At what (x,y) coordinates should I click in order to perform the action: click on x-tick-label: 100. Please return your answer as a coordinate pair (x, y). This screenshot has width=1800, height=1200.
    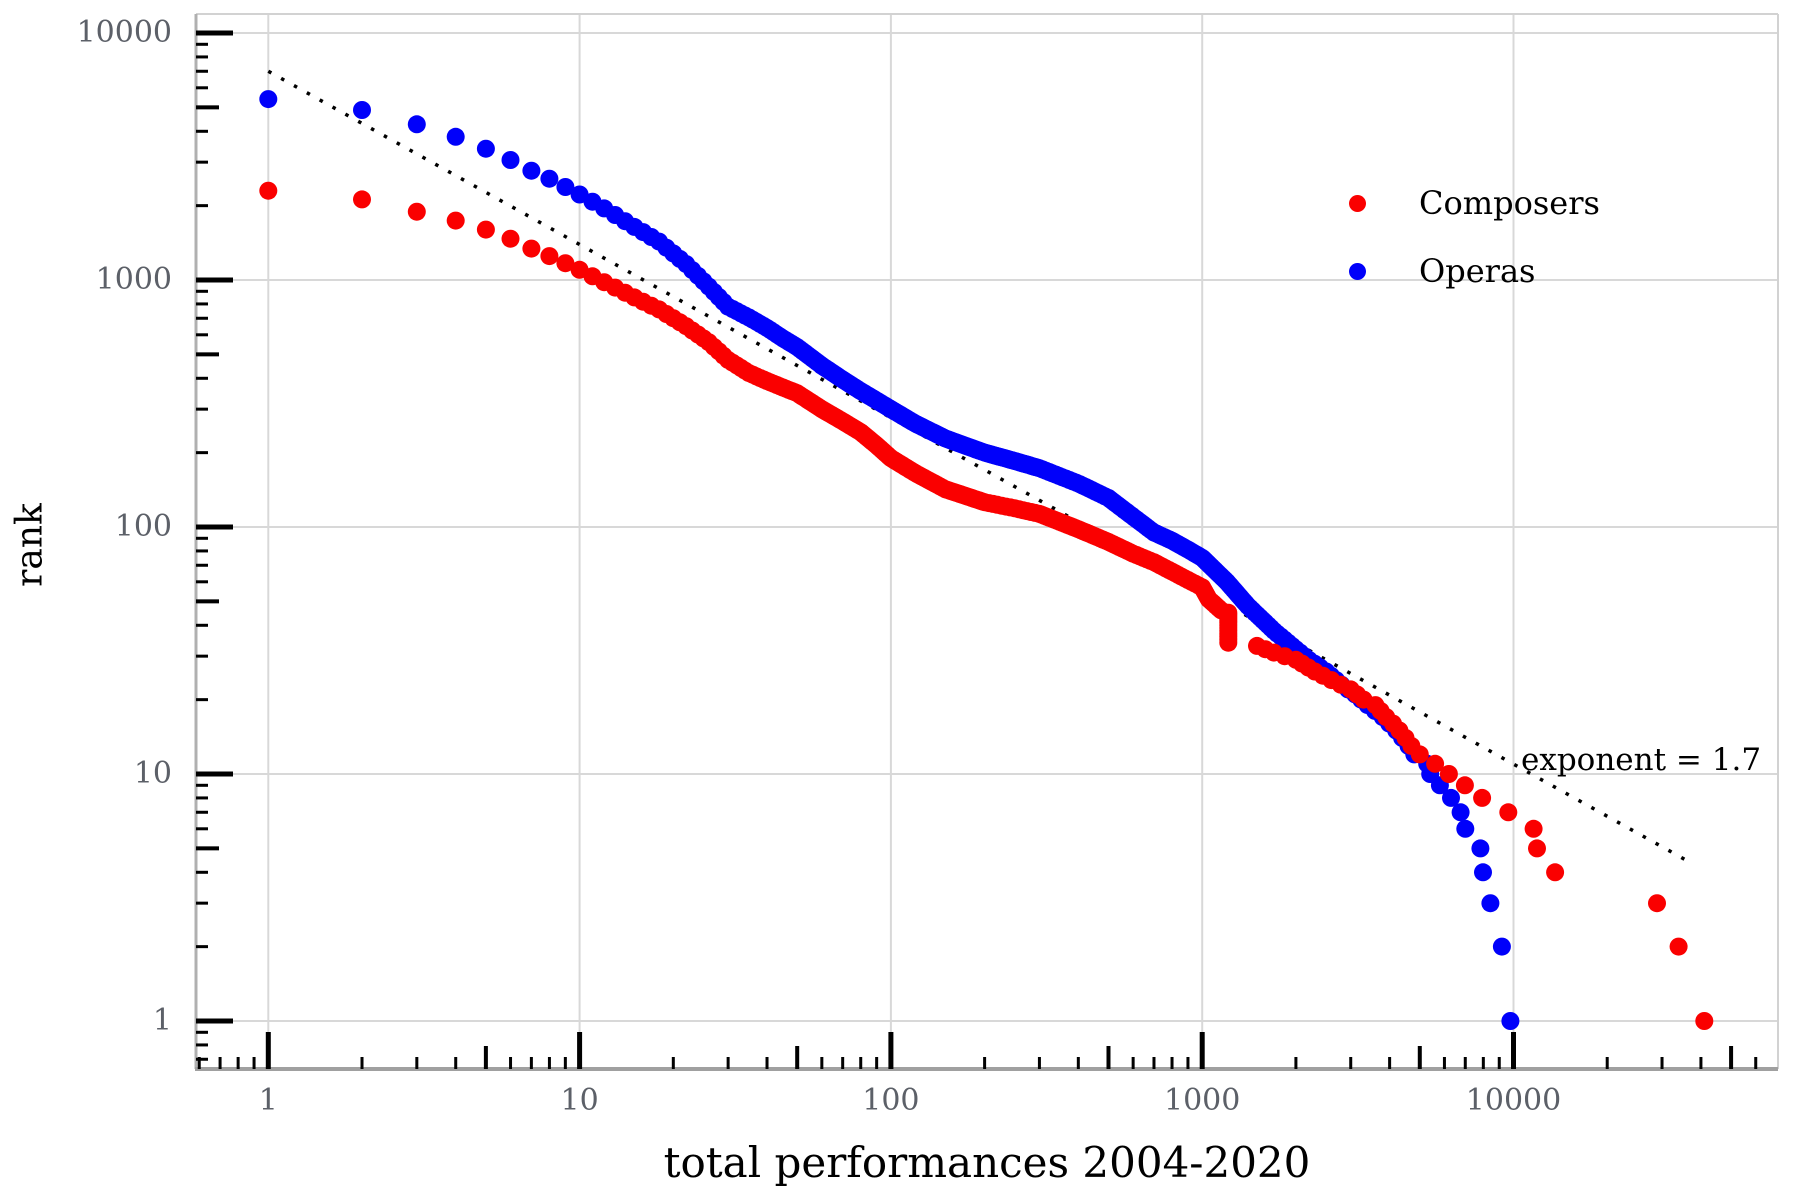
    Looking at the image, I should click on (891, 1100).